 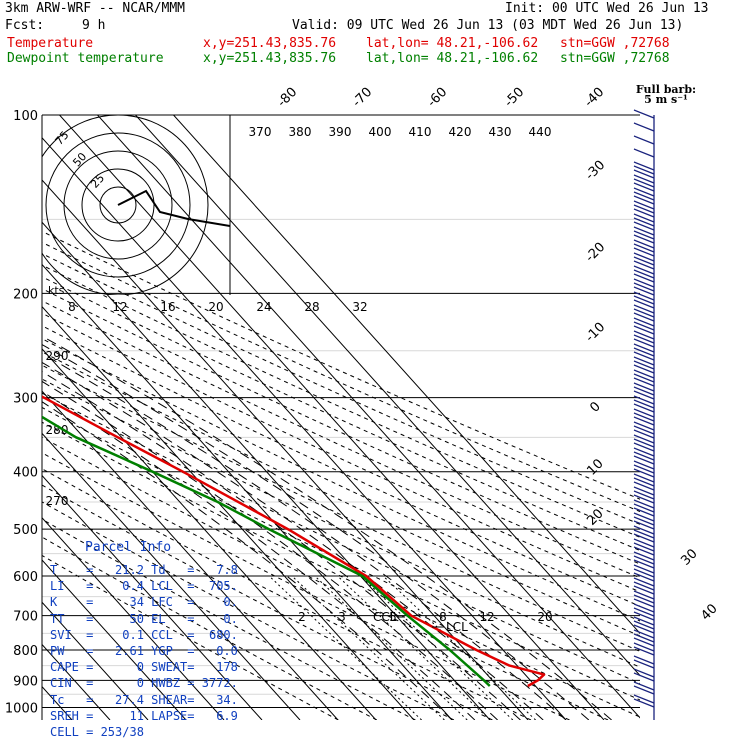 I want to click on parcel-key: T =, so click(x=72, y=570).